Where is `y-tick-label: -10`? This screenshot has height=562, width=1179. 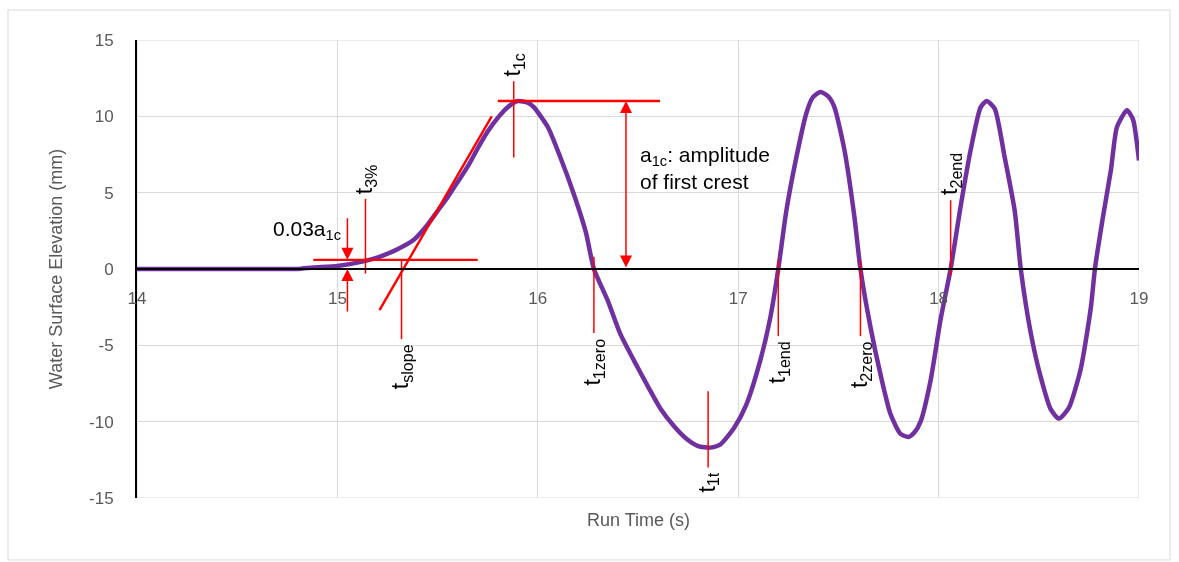
y-tick-label: -10 is located at coordinates (101, 422).